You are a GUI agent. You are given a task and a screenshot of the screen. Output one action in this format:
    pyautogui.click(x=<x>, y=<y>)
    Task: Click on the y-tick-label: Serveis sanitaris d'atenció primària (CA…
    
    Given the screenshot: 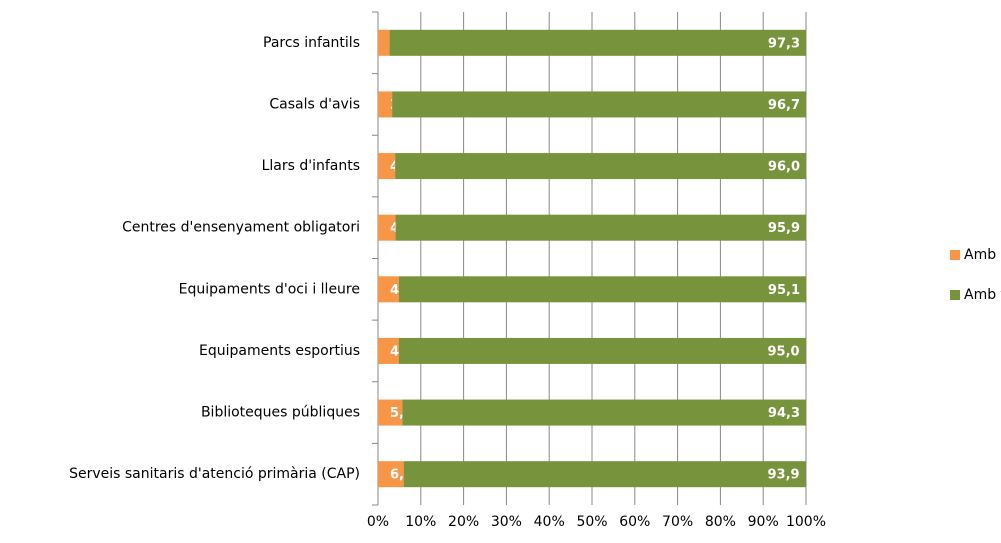 What is the action you would take?
    pyautogui.click(x=214, y=474)
    